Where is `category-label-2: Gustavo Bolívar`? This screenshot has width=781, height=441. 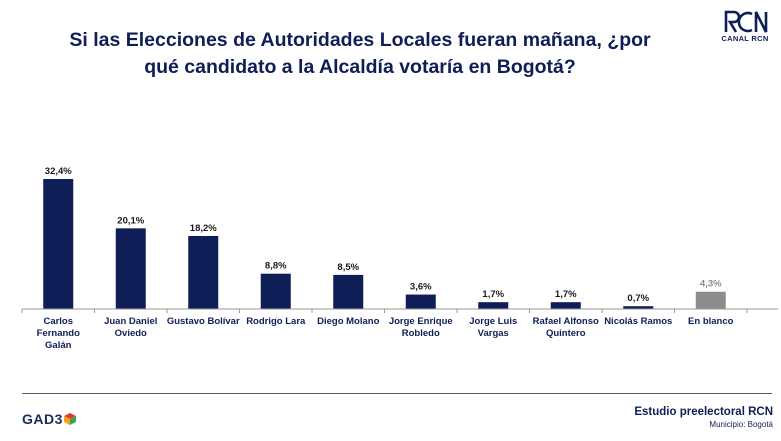 category-label-2: Gustavo Bolívar is located at coordinates (203, 321).